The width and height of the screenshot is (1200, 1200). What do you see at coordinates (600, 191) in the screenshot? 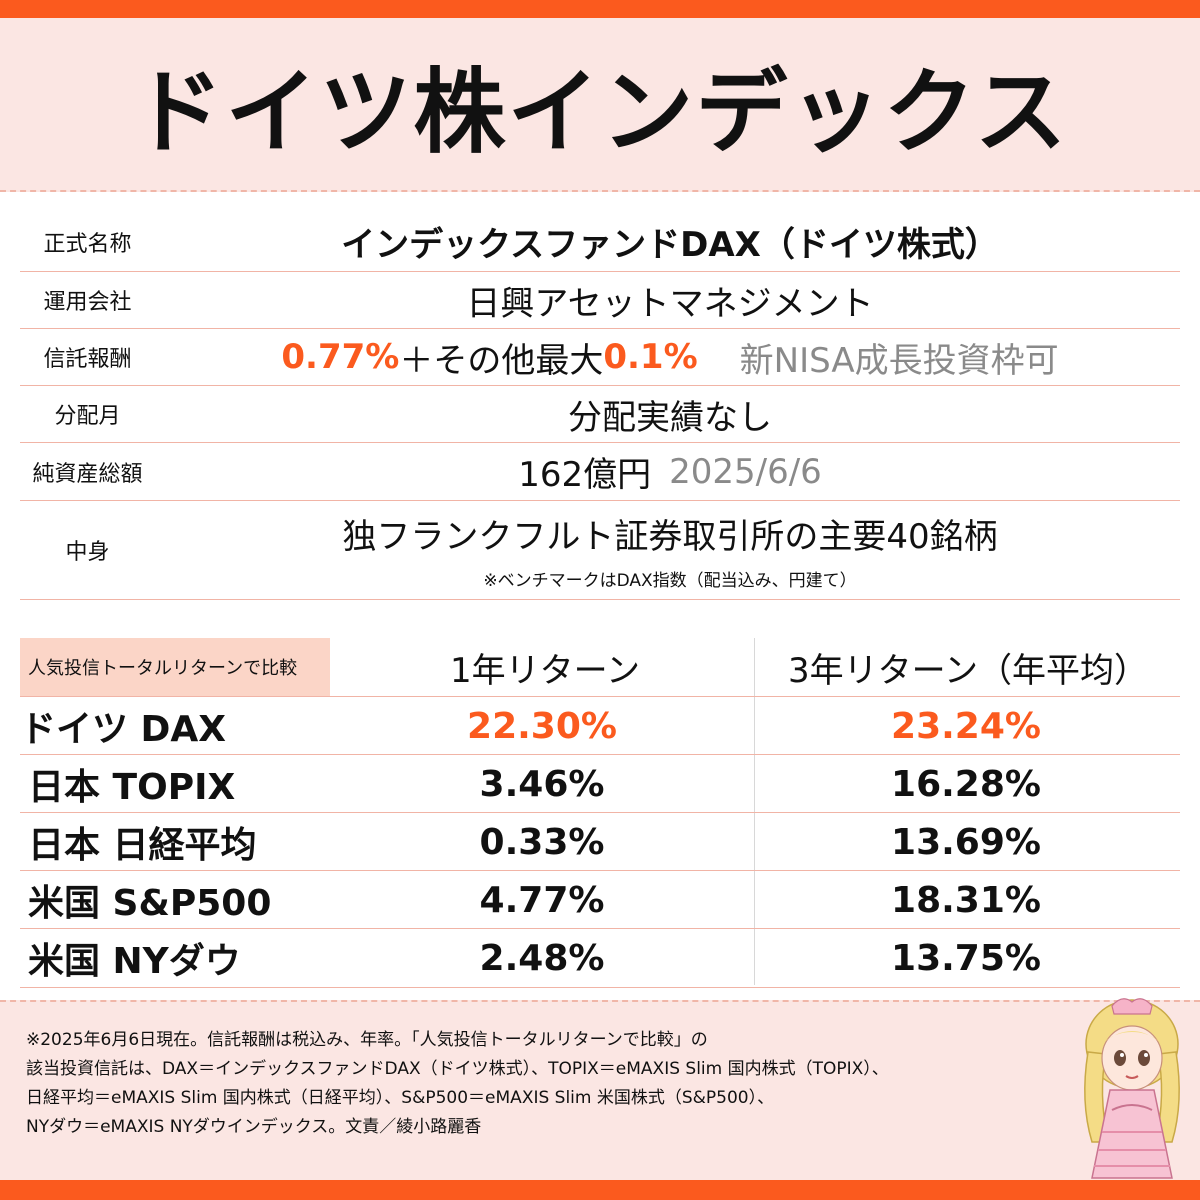
I see `title-divider` at bounding box center [600, 191].